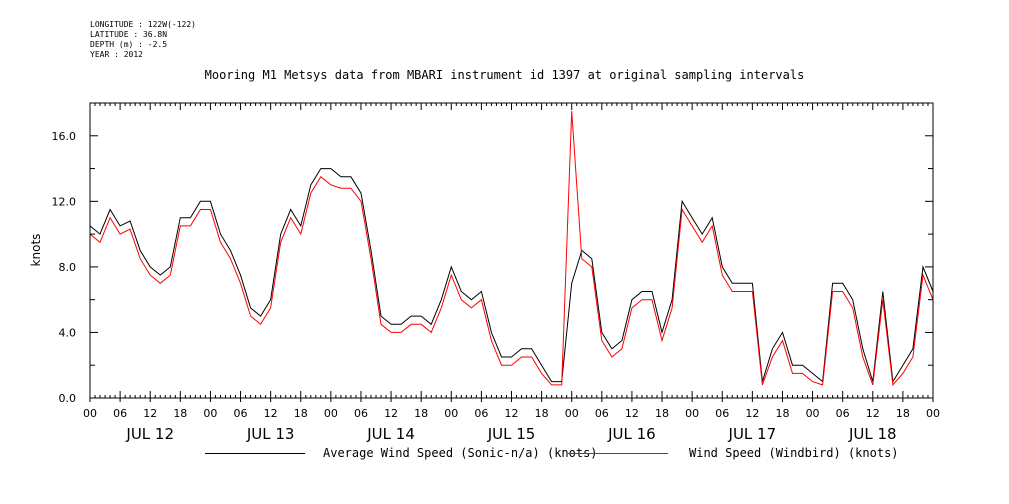 This screenshot has width=1009, height=504. Describe the element at coordinates (794, 453) in the screenshot. I see `legend-label-windbird: Wind Speed (Windbird) (knots)` at that location.